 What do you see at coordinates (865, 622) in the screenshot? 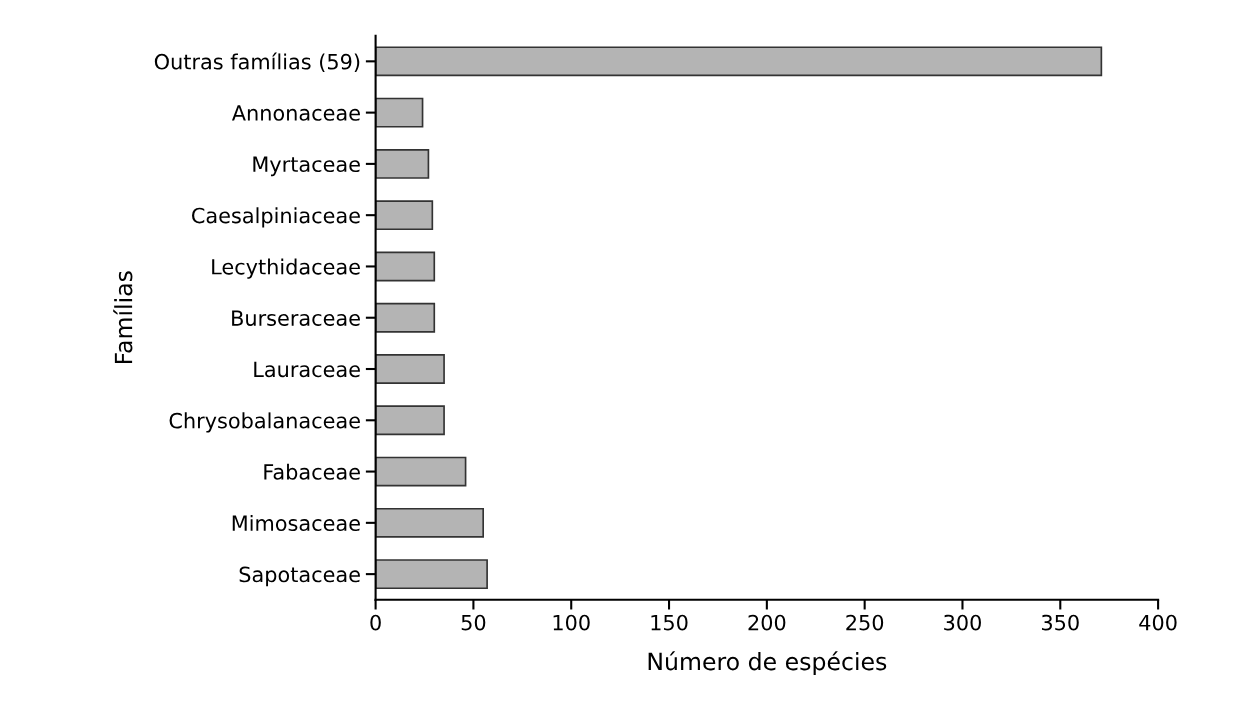
I see `x-tick-label: 250` at bounding box center [865, 622].